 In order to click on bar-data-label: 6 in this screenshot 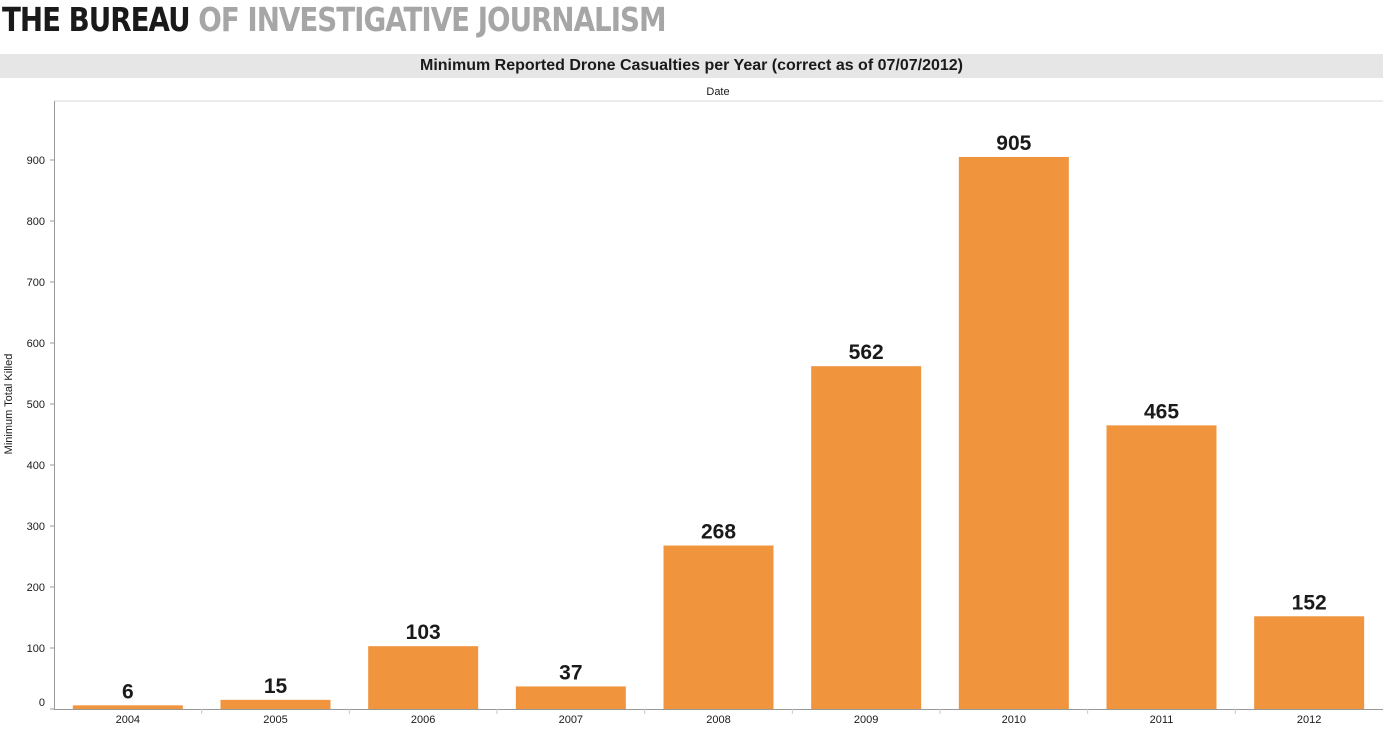, I will do `click(128, 691)`.